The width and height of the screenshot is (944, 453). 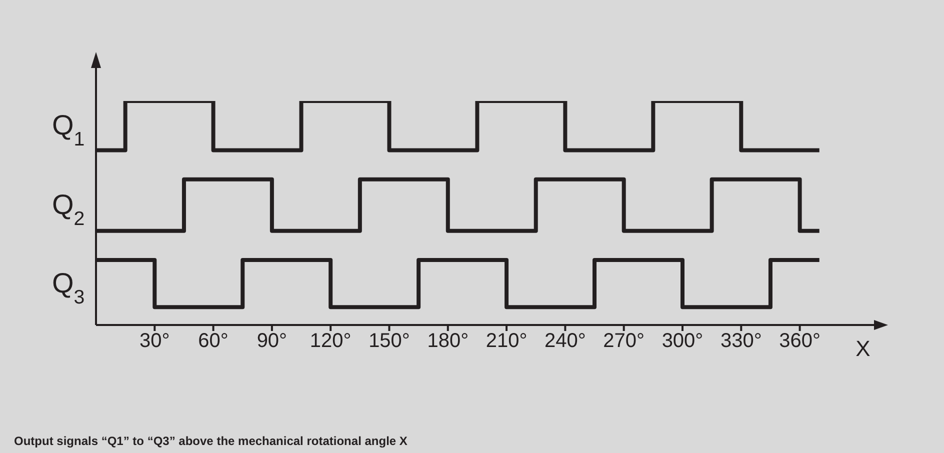 What do you see at coordinates (213, 341) in the screenshot?
I see `x-tick-label: 60°` at bounding box center [213, 341].